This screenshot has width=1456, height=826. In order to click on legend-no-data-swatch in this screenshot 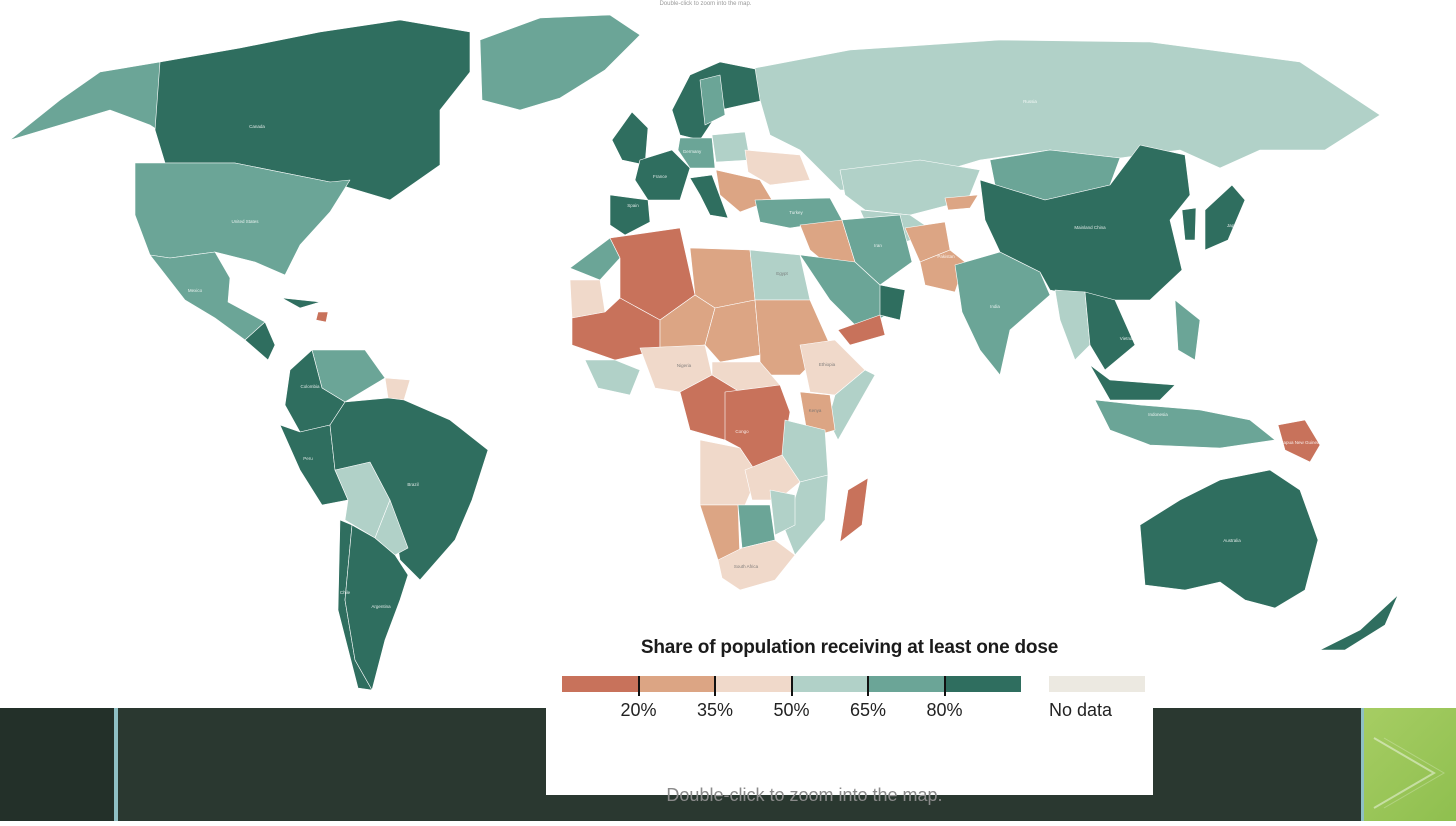, I will do `click(1097, 684)`.